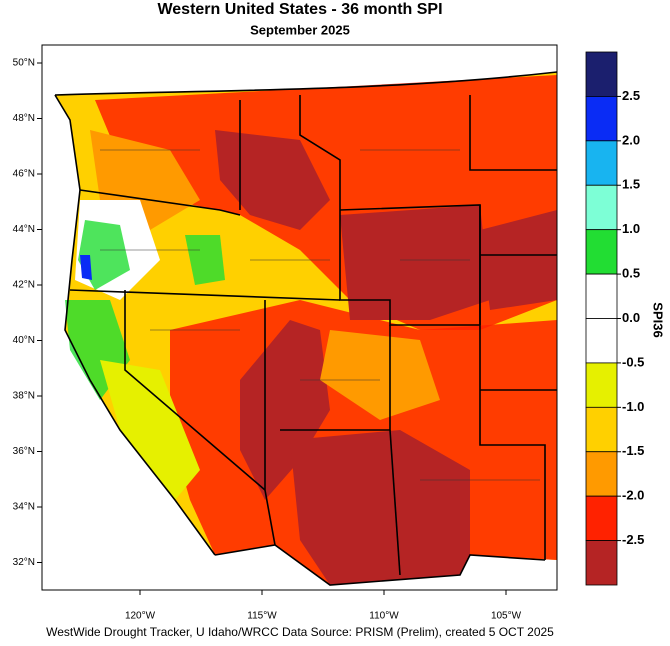 The height and width of the screenshot is (646, 670). I want to click on colorbar-title: SPI36, so click(658, 319).